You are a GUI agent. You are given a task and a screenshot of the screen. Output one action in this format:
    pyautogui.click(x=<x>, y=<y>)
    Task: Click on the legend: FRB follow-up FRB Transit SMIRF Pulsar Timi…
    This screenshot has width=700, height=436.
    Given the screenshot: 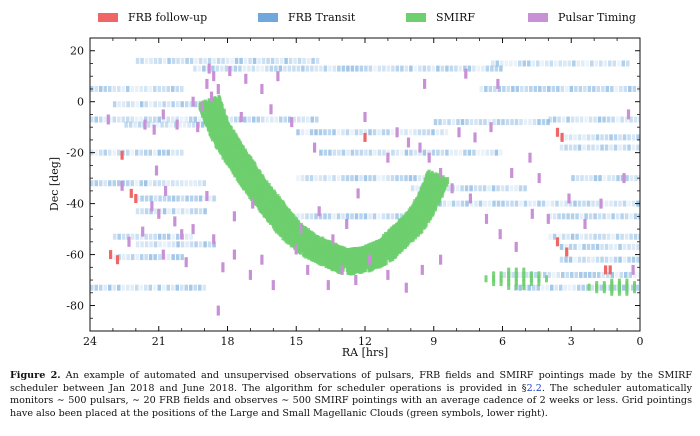 What is the action you would take?
    pyautogui.click(x=367, y=17)
    